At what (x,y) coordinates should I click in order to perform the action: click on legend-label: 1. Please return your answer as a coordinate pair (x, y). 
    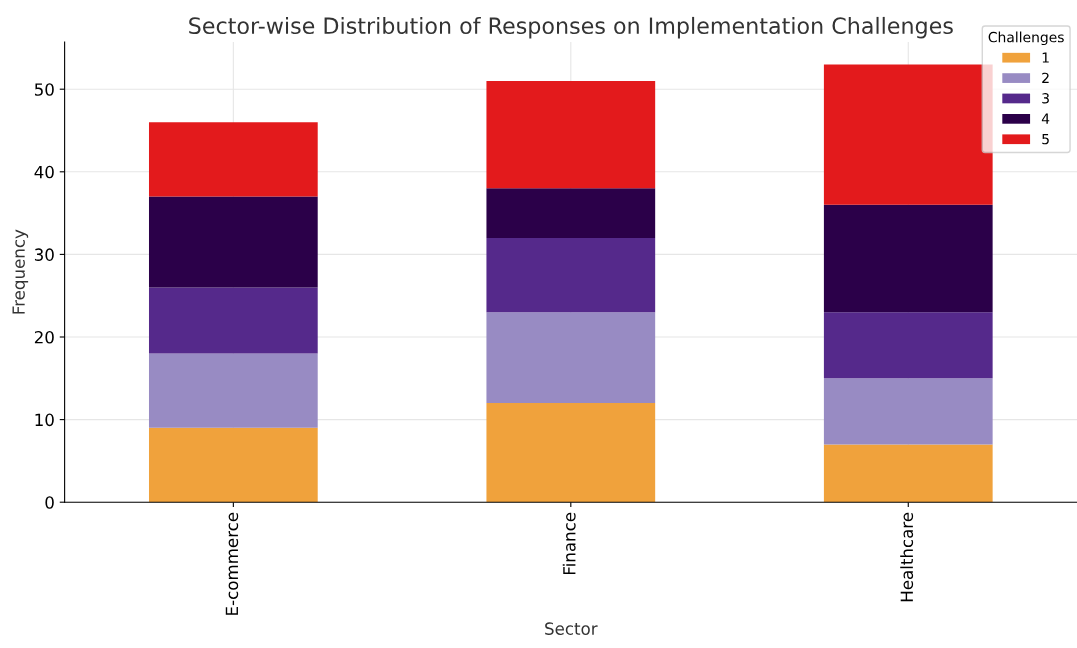
    Looking at the image, I should click on (1045, 57).